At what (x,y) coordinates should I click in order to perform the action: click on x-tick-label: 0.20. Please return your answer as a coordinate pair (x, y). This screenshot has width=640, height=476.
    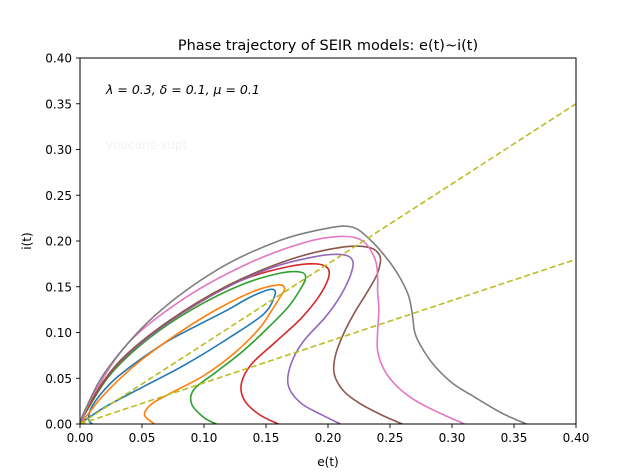
    Looking at the image, I should click on (328, 438).